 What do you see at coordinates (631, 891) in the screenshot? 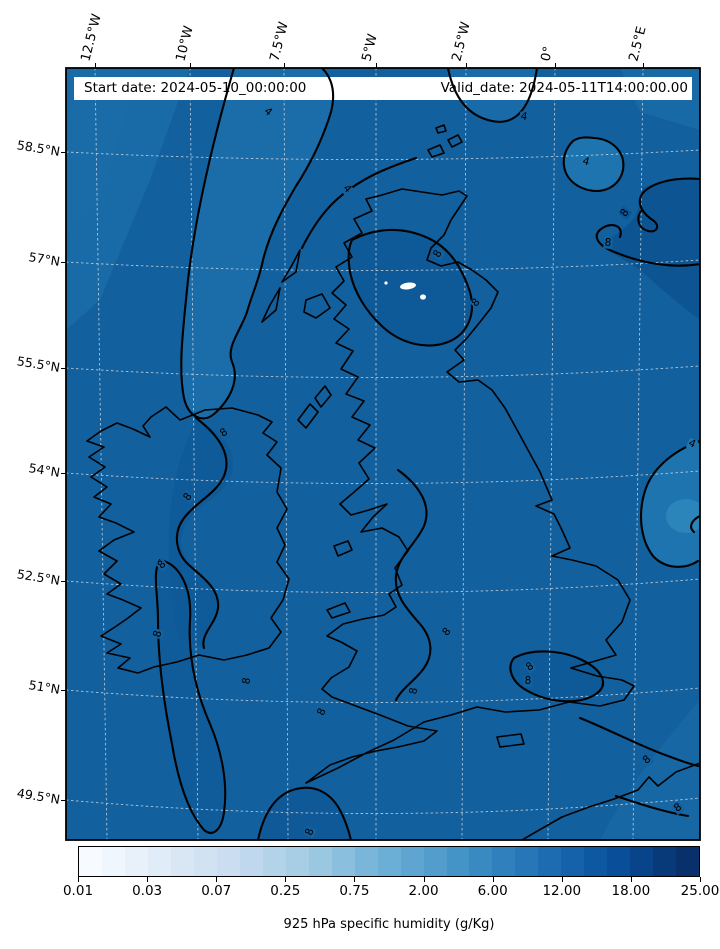
I see `colorbar-tick-label: 18.00` at bounding box center [631, 891].